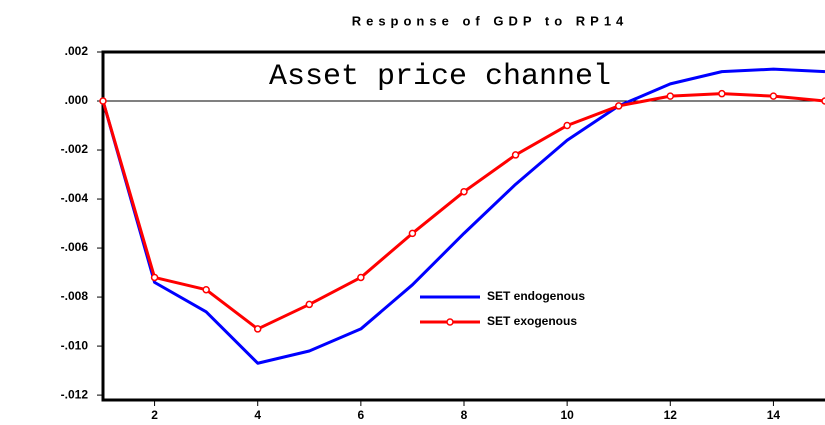  What do you see at coordinates (154, 415) in the screenshot?
I see `x-tick-label: 2` at bounding box center [154, 415].